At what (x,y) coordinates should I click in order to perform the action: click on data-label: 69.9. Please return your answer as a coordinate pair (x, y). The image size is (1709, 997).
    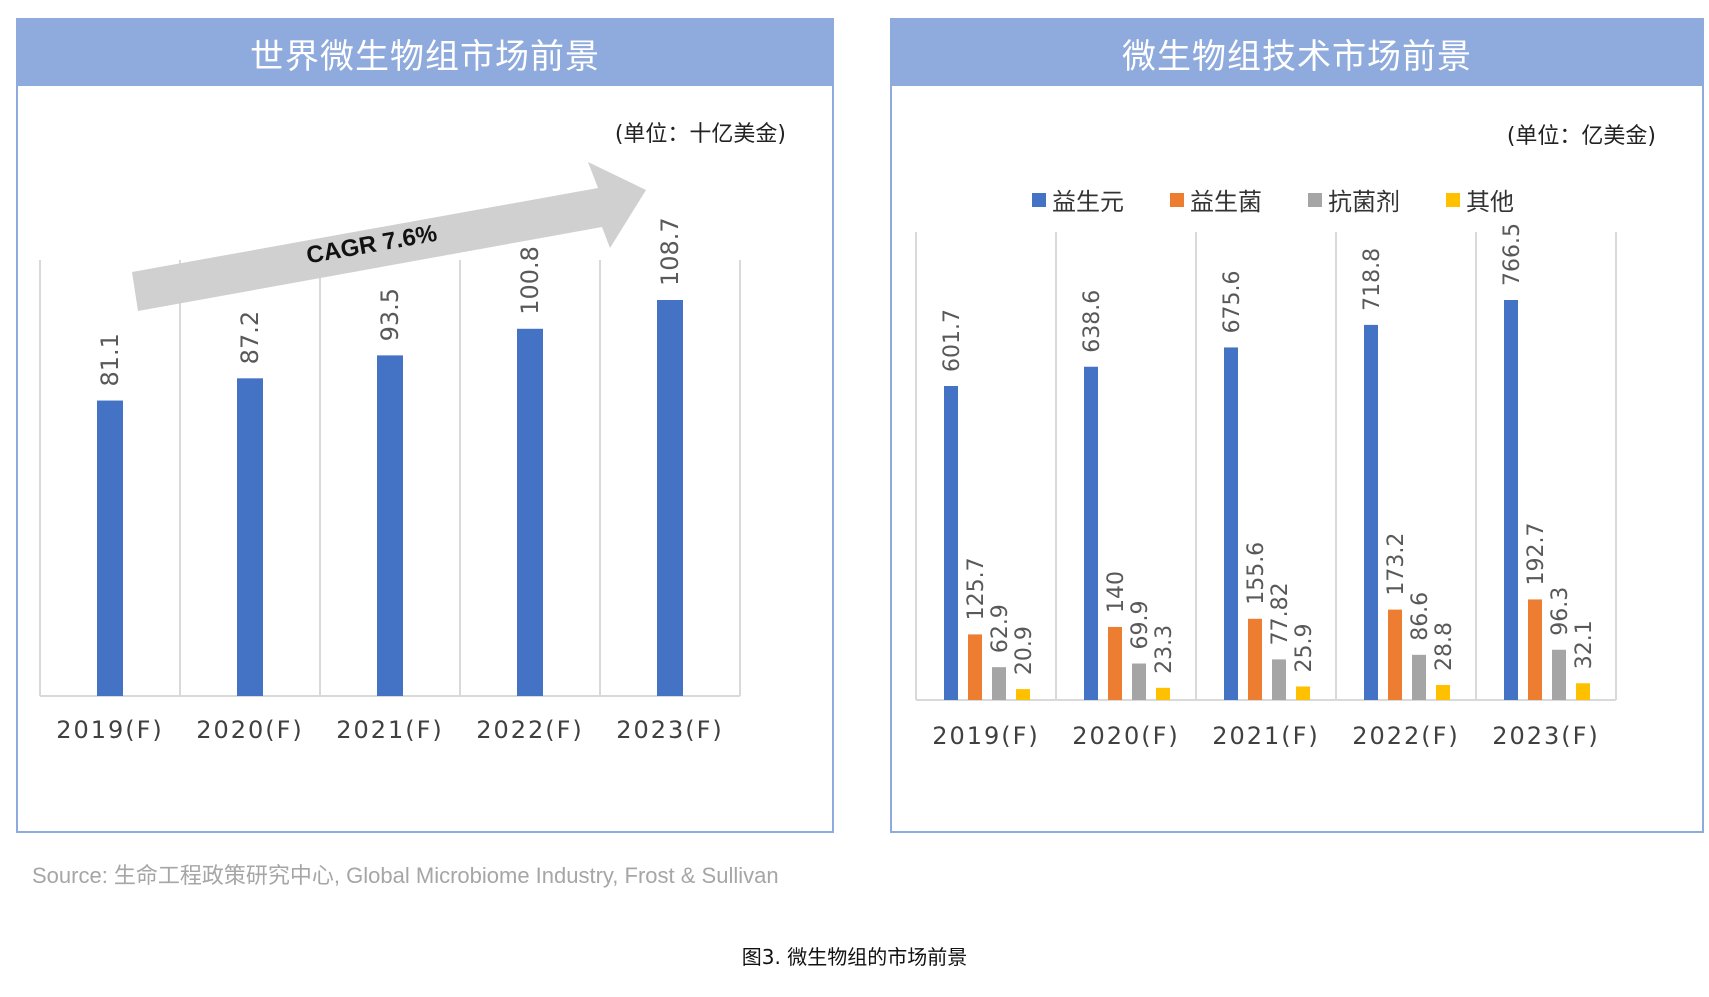
    Looking at the image, I should click on (1140, 625).